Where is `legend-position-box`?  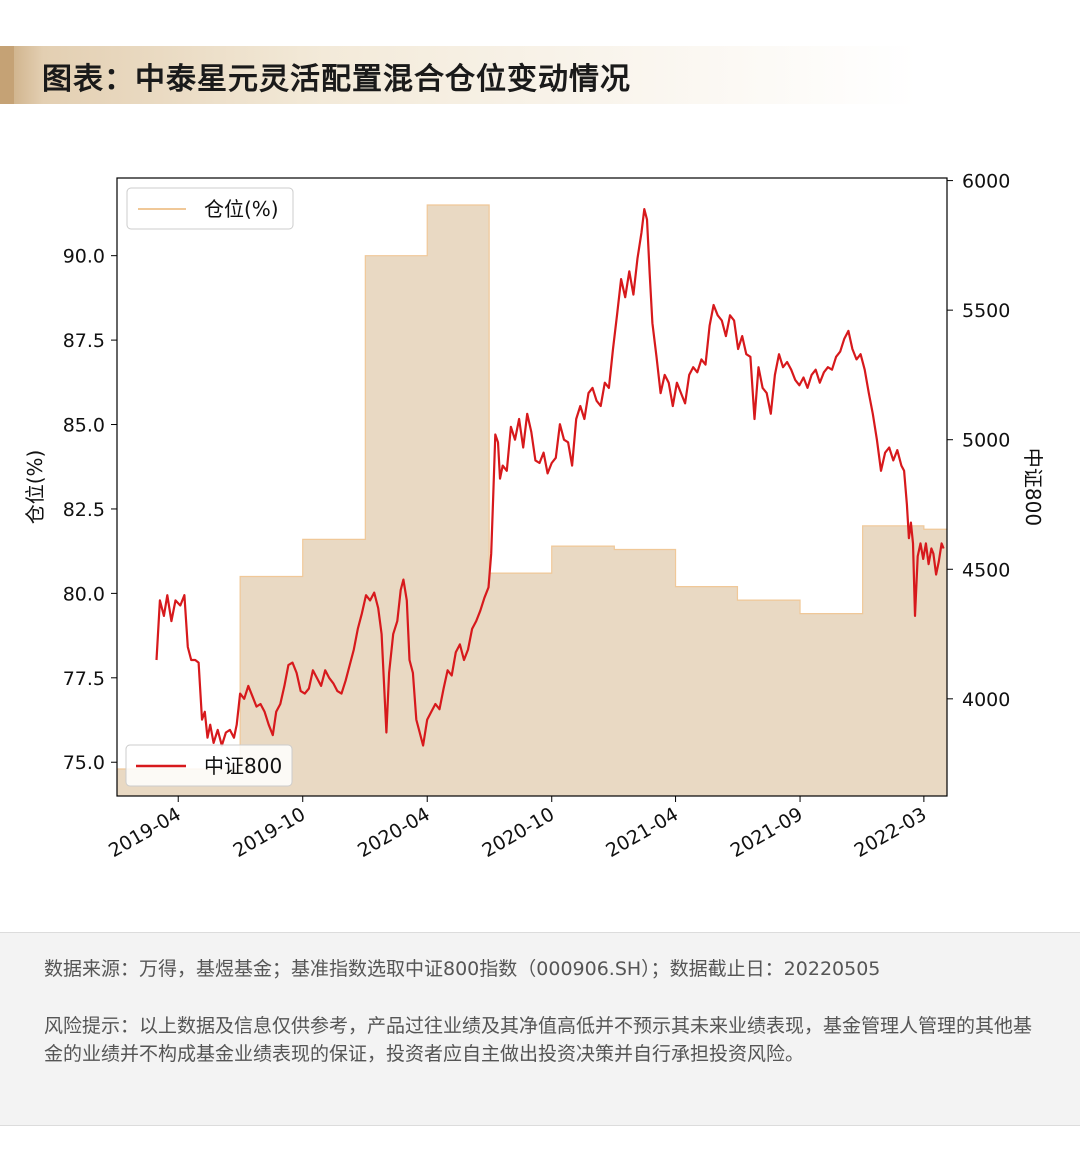
legend-position-box is located at coordinates (210, 208).